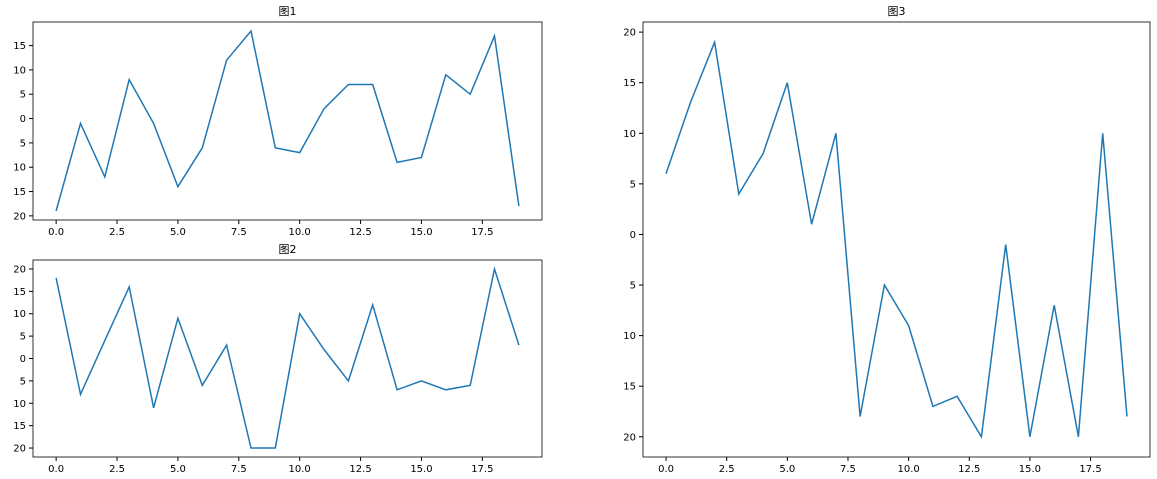 The image size is (1157, 479). Describe the element at coordinates (288, 11) in the screenshot. I see `chart-title: 图1` at that location.